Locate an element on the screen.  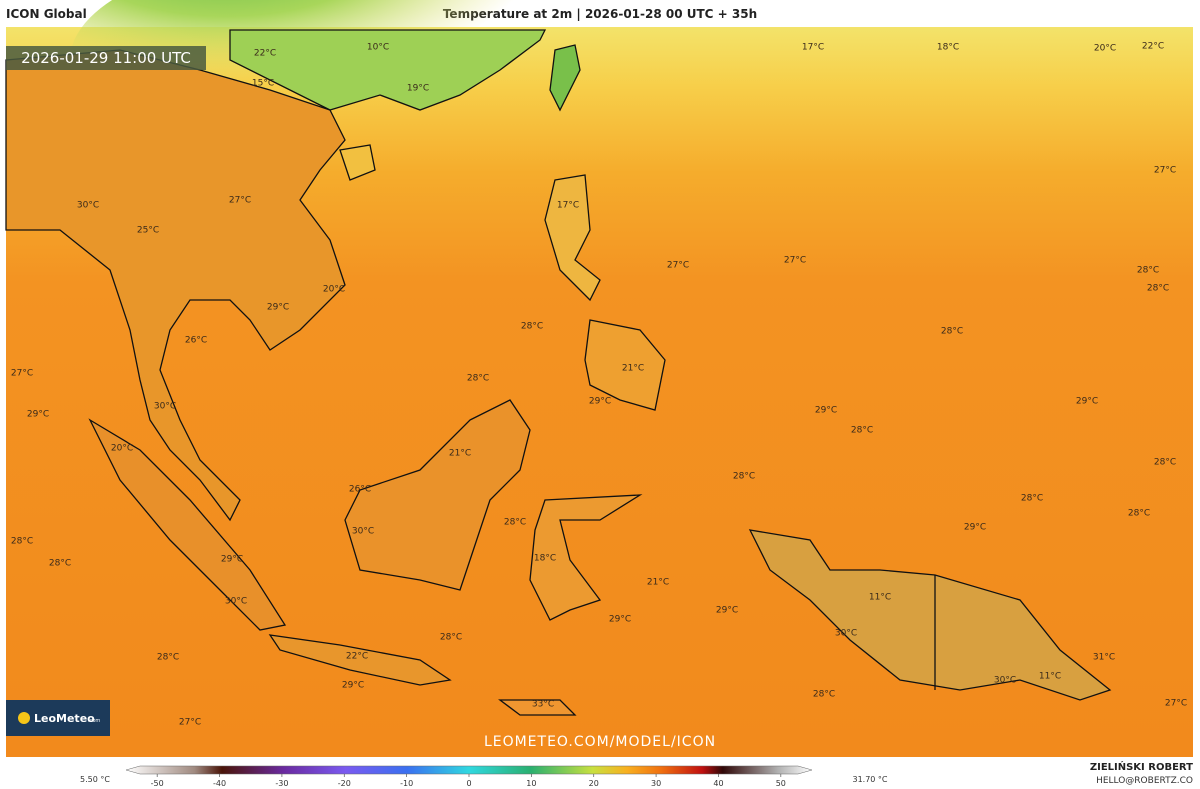
time-box is located at coordinates (106, 58).